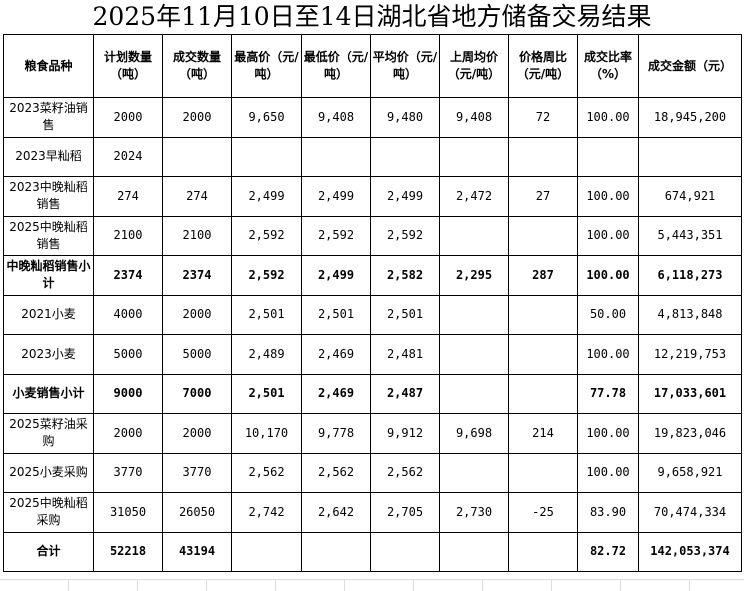  I want to click on cell-traded-qty: 26050, so click(197, 512).